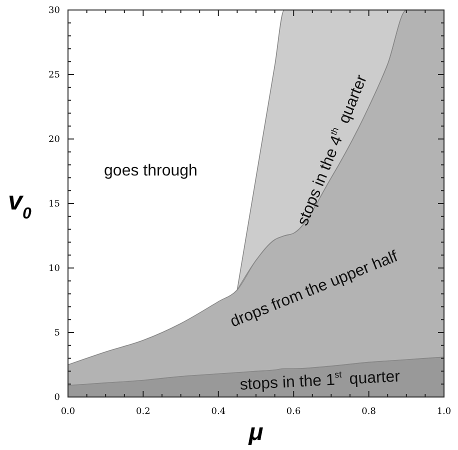 The height and width of the screenshot is (450, 458). Describe the element at coordinates (256, 432) in the screenshot. I see `x-axis-title: μ` at that location.